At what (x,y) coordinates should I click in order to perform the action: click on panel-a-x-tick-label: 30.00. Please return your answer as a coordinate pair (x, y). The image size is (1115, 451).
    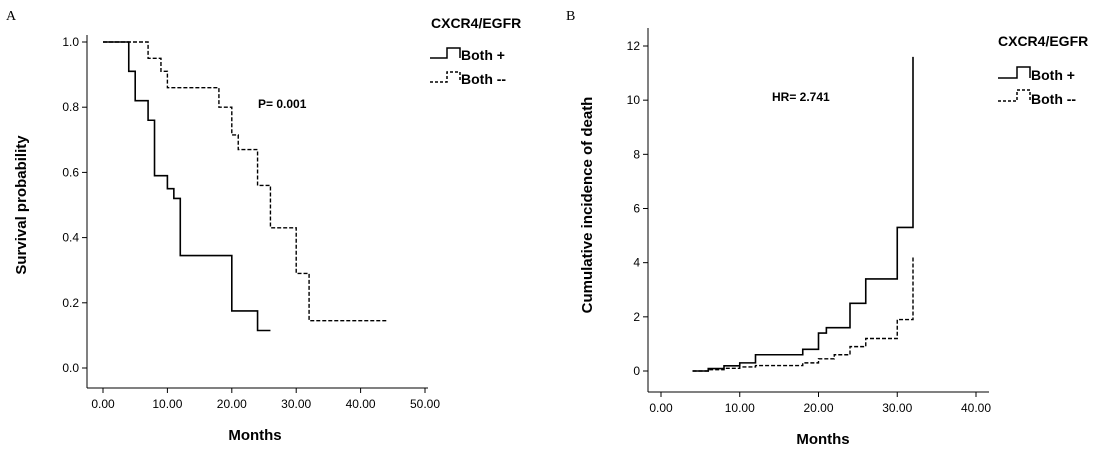
    Looking at the image, I should click on (296, 404).